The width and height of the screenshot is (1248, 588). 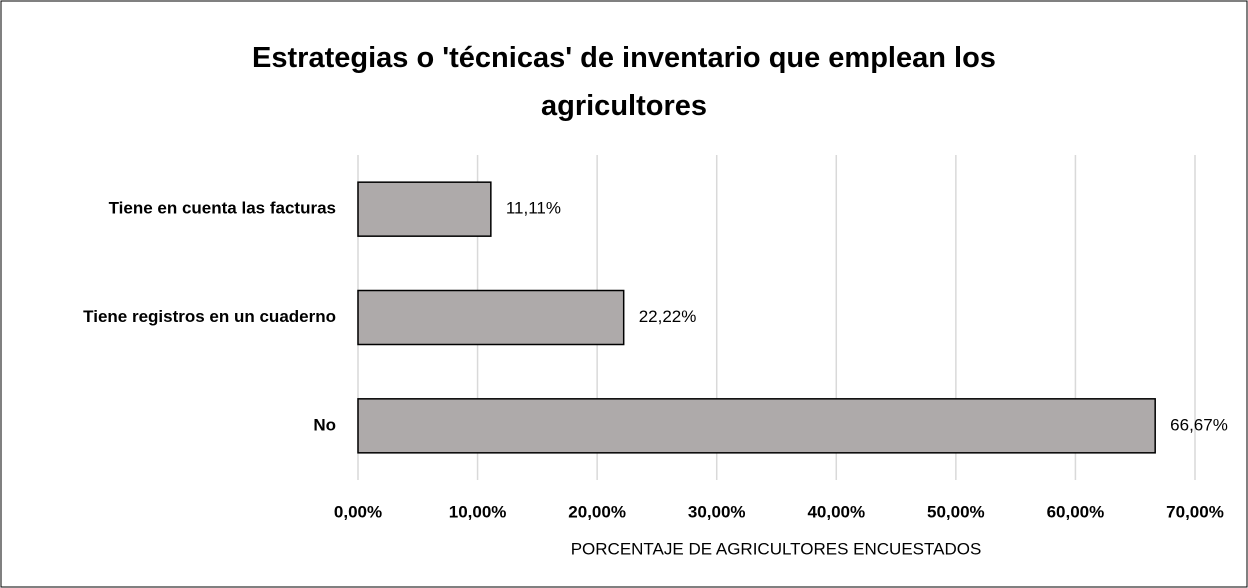 What do you see at coordinates (776, 548) in the screenshot?
I see `x-axis-title: PORCENTAJE DE AGRICULTORES ENCUESTADOS` at bounding box center [776, 548].